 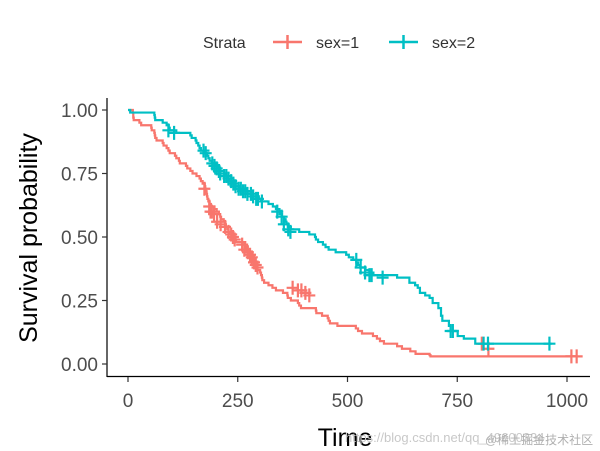 I want to click on y-axis-title: Survival probability, so click(x=29, y=238).